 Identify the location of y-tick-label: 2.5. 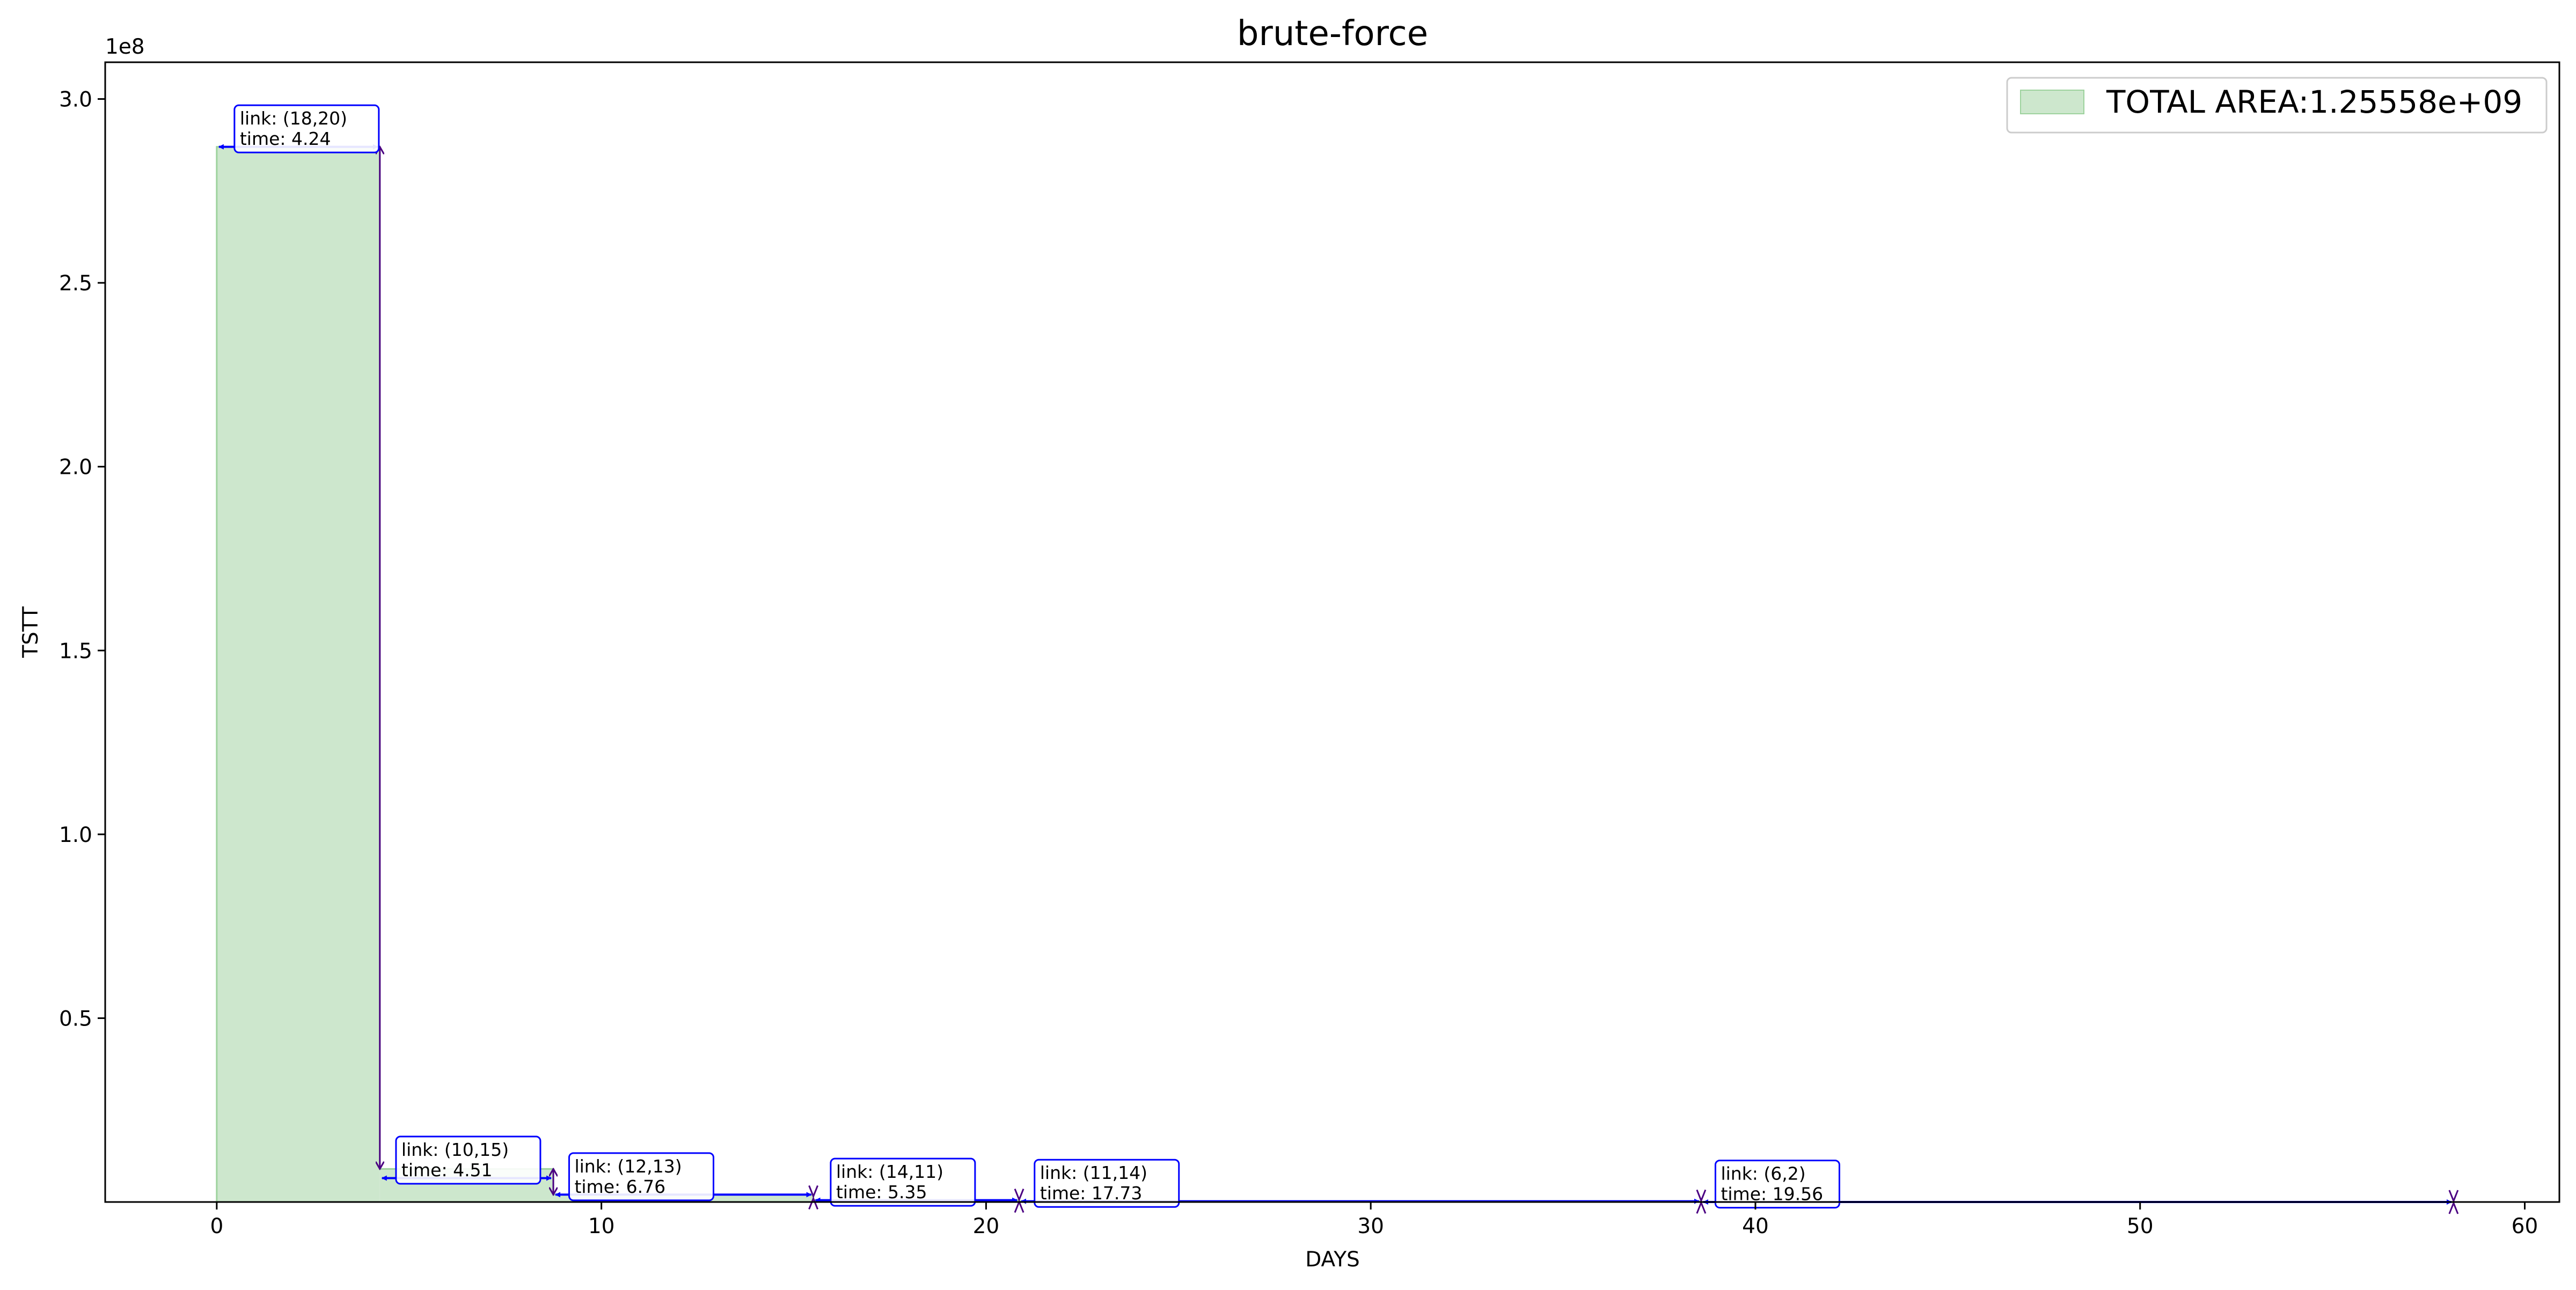
(75, 284).